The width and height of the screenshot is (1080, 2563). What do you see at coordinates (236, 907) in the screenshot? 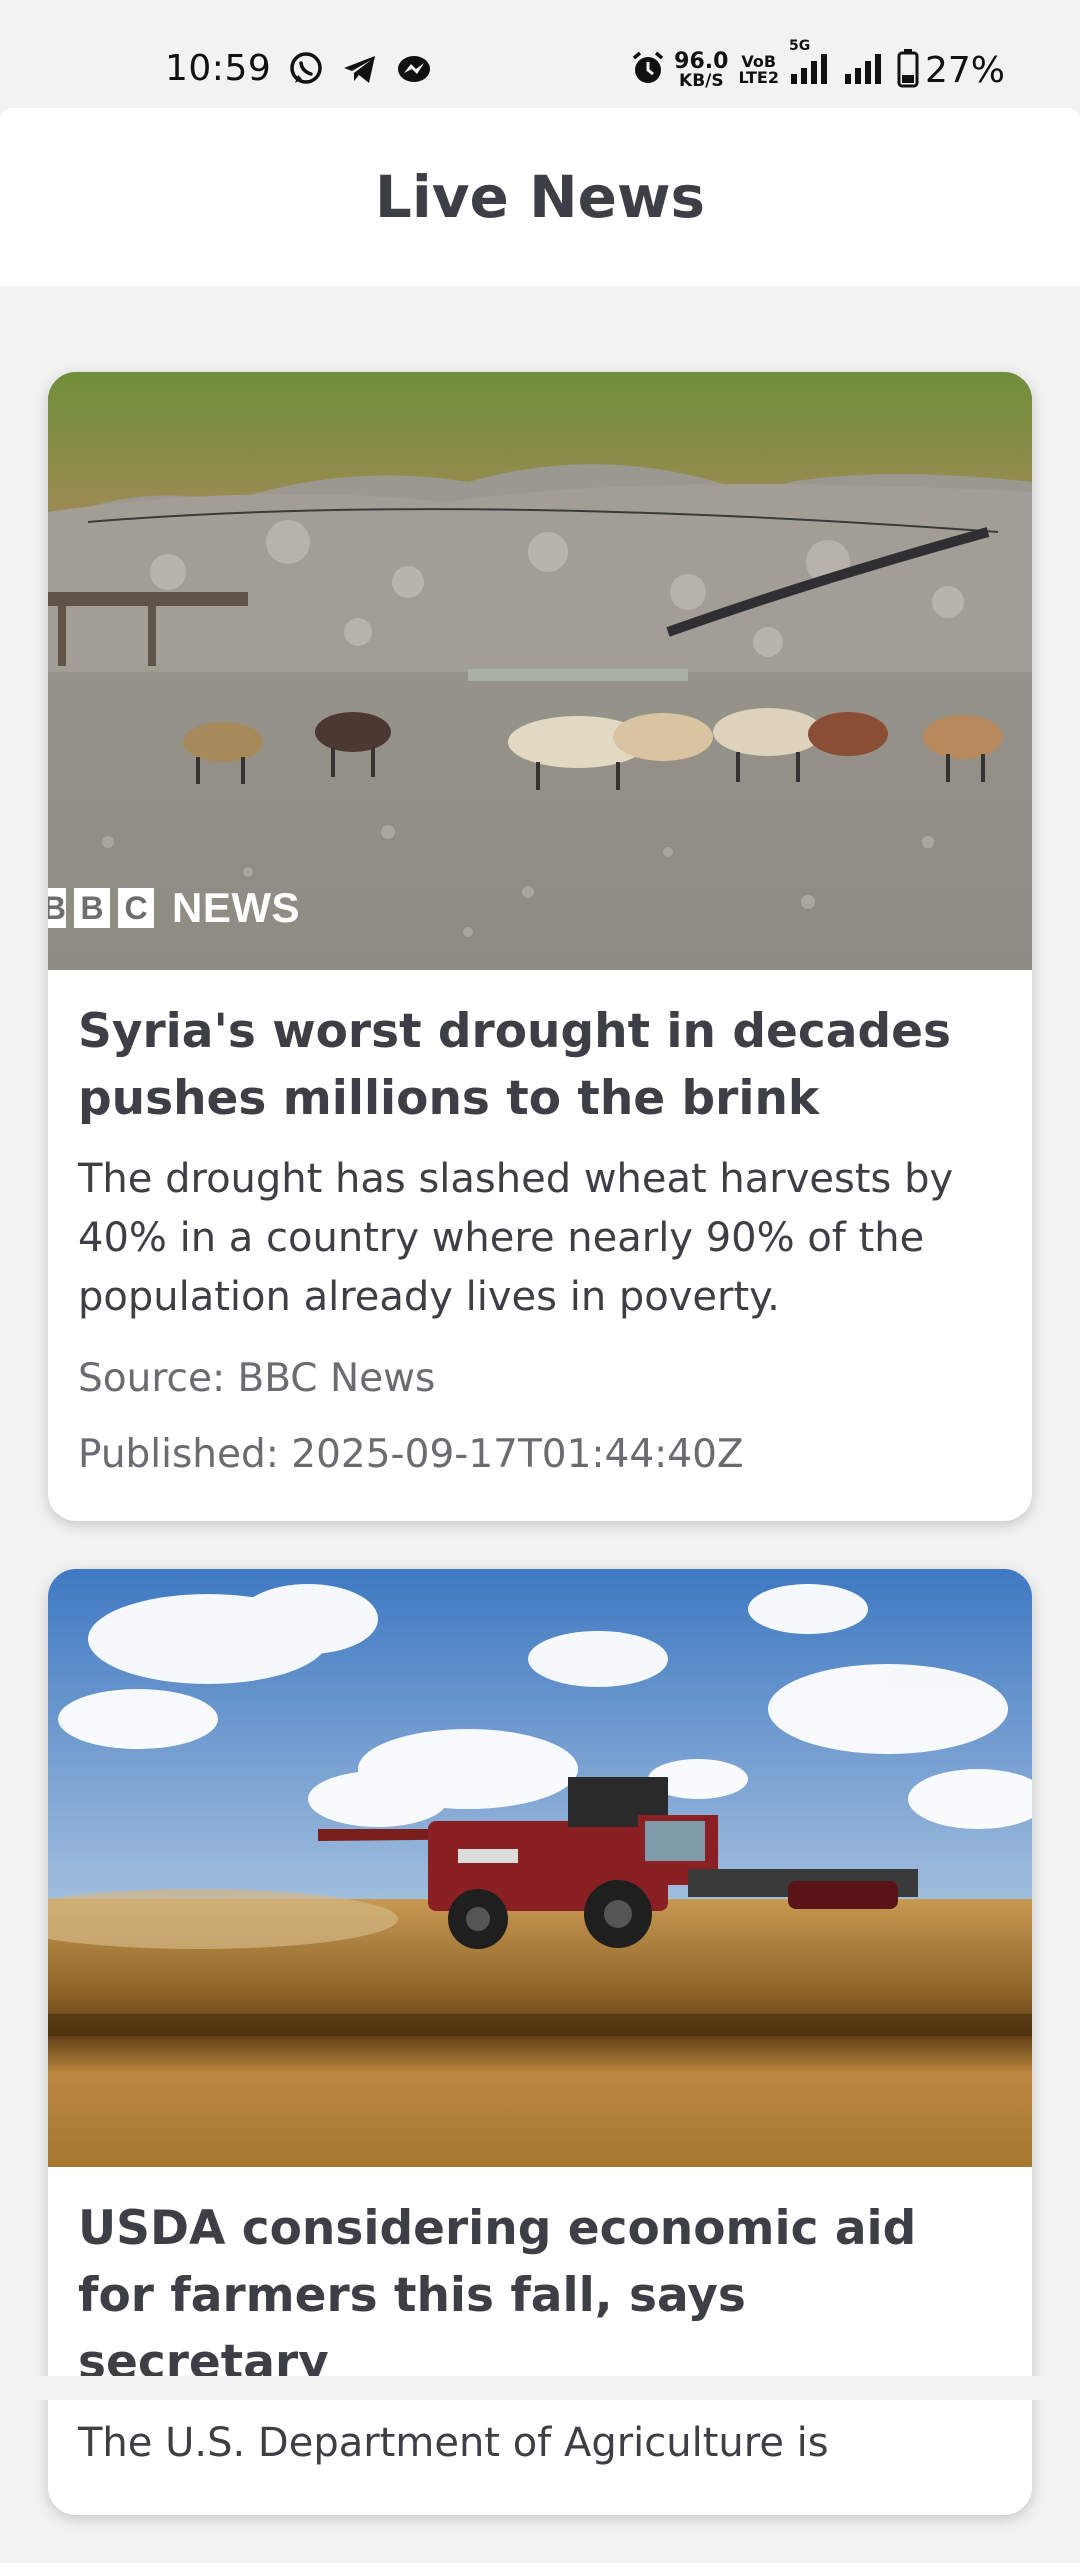
I see `bbc-logo-news: NEWS` at bounding box center [236, 907].